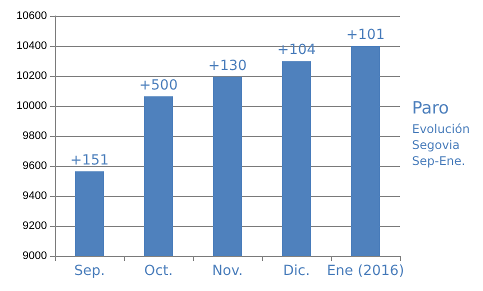 This screenshot has width=483, height=291. I want to click on x-tick-label: Oct., so click(158, 271).